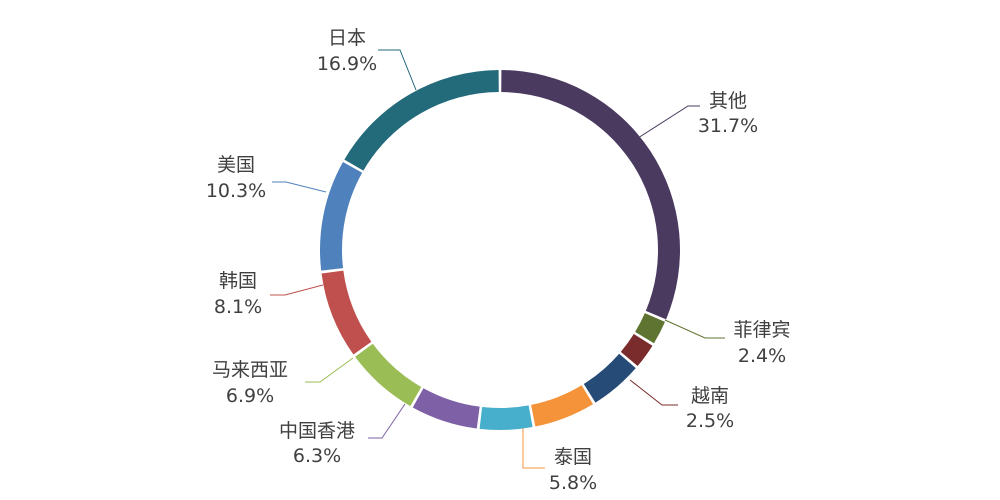 This screenshot has height=500, width=1000. Describe the element at coordinates (762, 356) in the screenshot. I see `slice-value-label-2: 2.4%` at that location.